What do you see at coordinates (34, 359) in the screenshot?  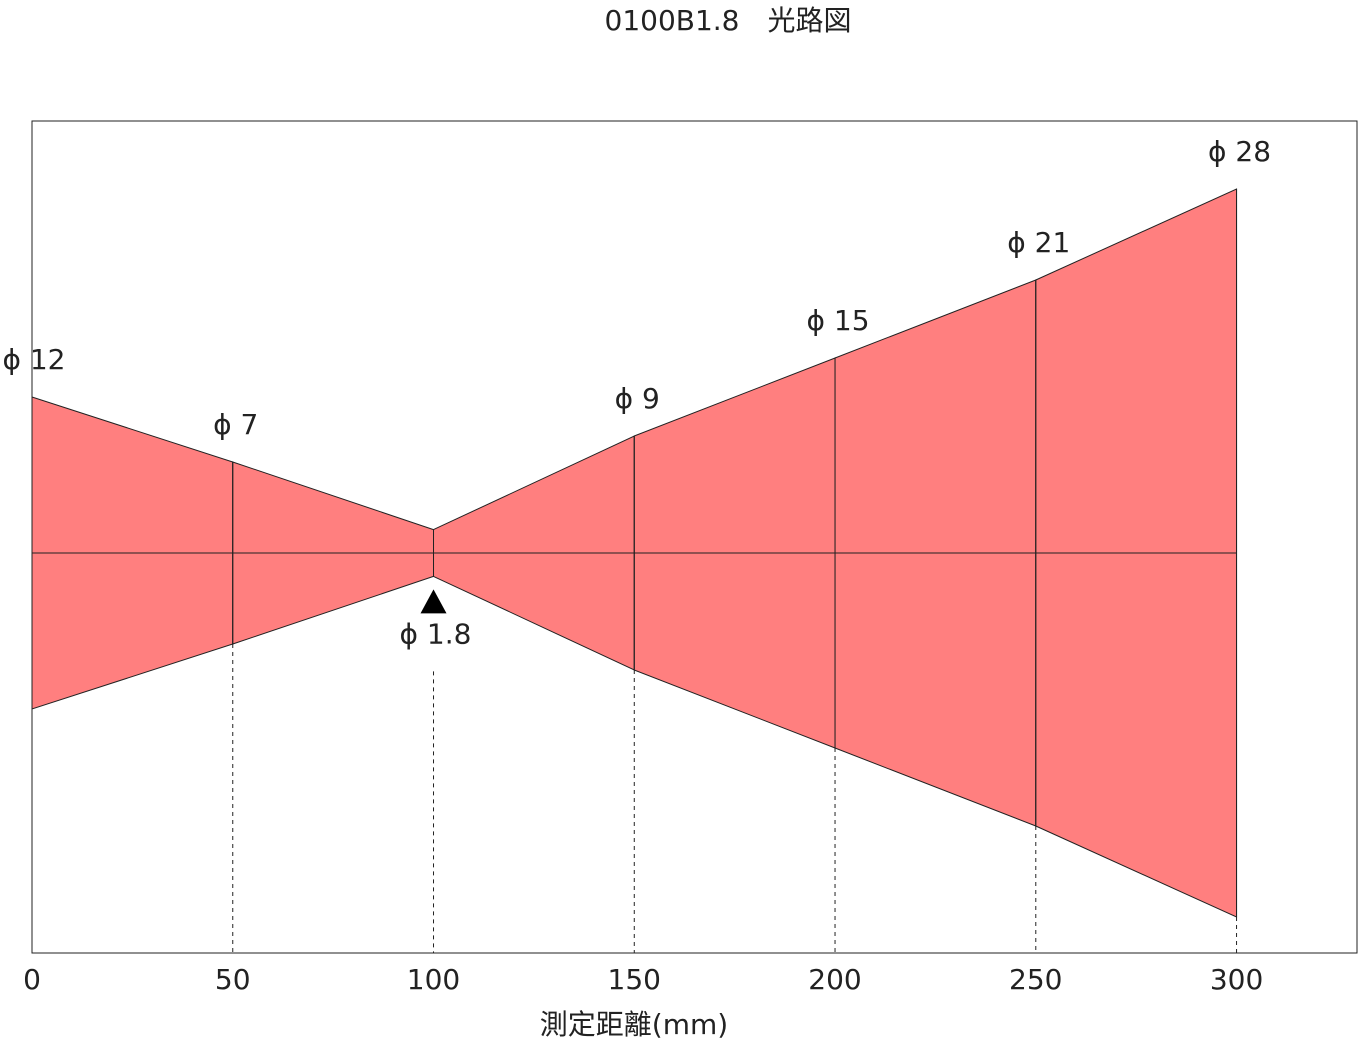 I see `value-label: ϕ 12` at bounding box center [34, 359].